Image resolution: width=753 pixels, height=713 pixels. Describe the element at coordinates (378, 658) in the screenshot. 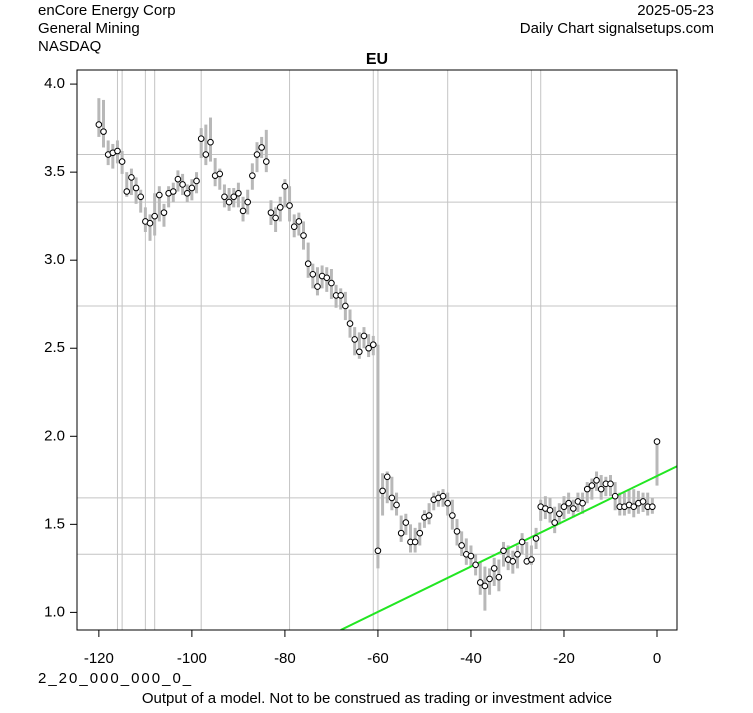

I see `x-tick-label: -60` at that location.